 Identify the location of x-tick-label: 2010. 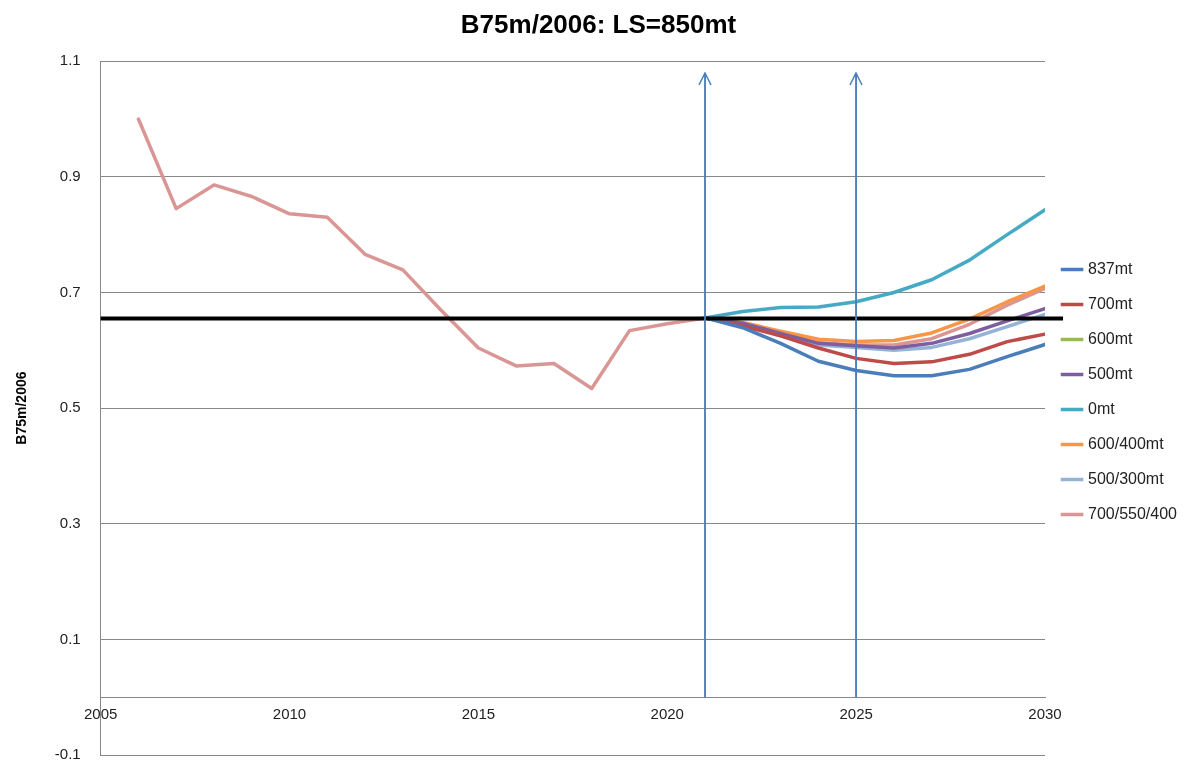
(289, 714).